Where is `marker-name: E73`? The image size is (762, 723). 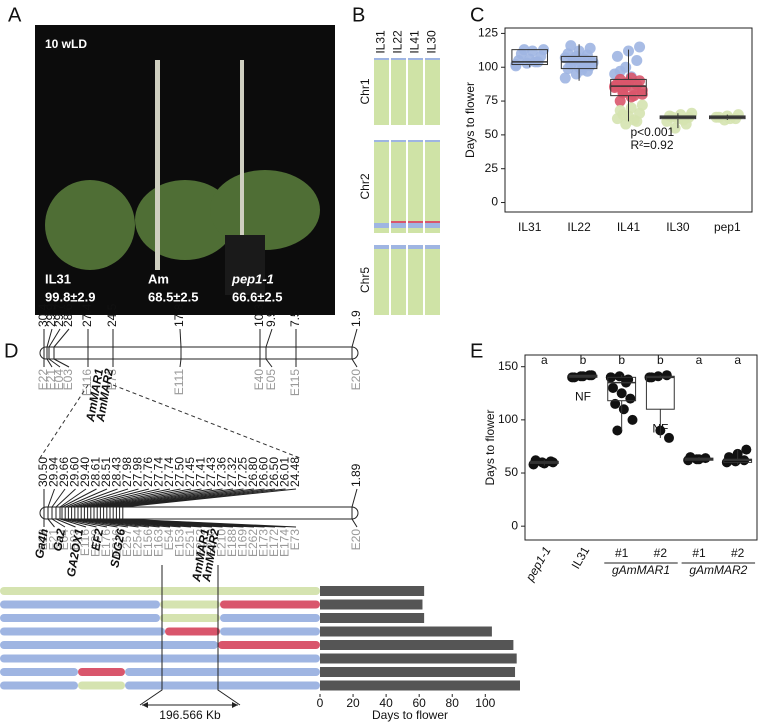 marker-name: E73 is located at coordinates (112, 380).